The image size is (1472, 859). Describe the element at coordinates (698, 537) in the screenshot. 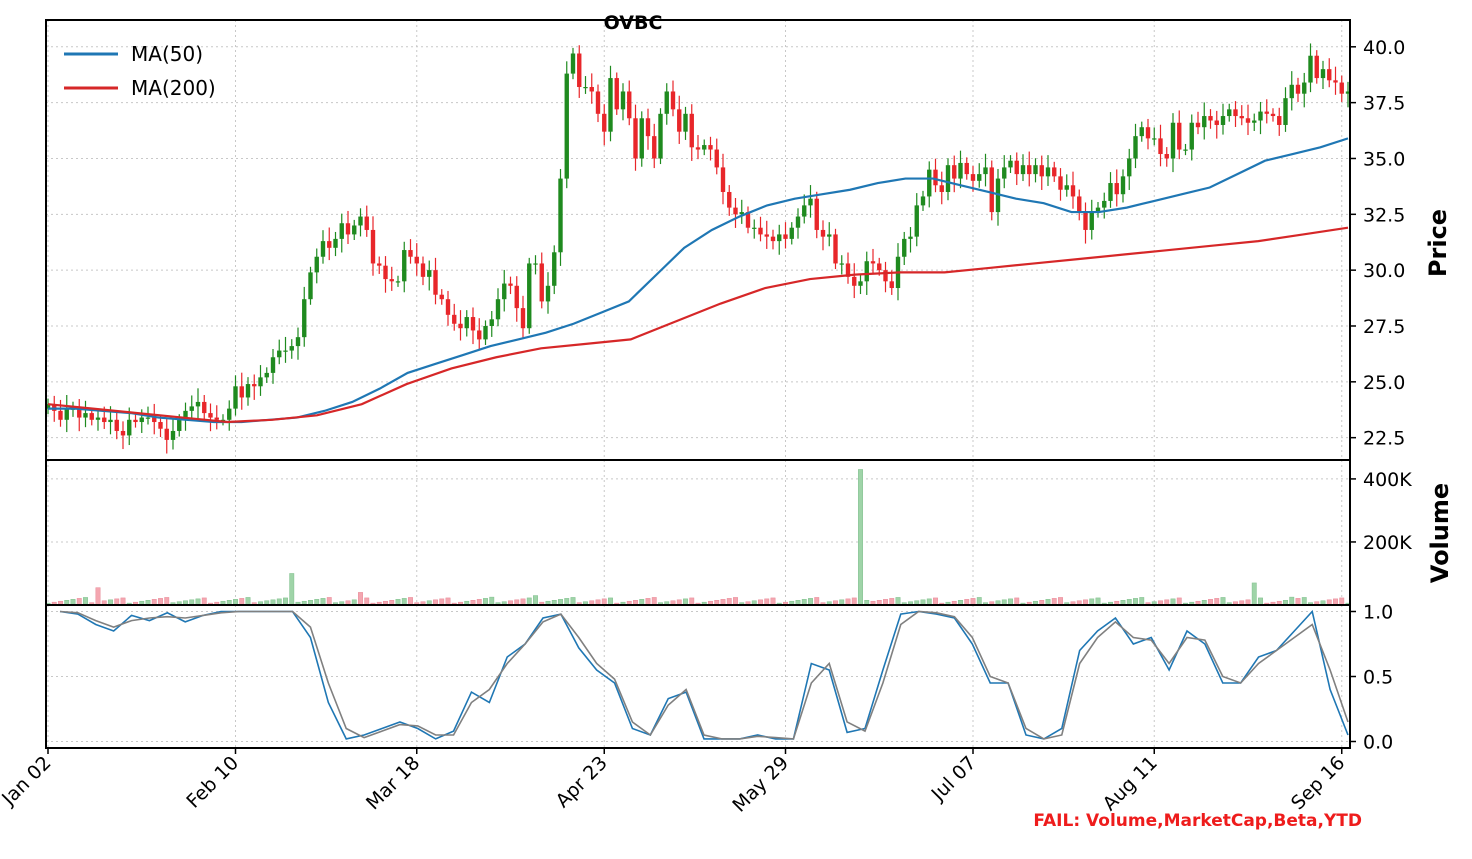

I see `volume-bars` at that location.